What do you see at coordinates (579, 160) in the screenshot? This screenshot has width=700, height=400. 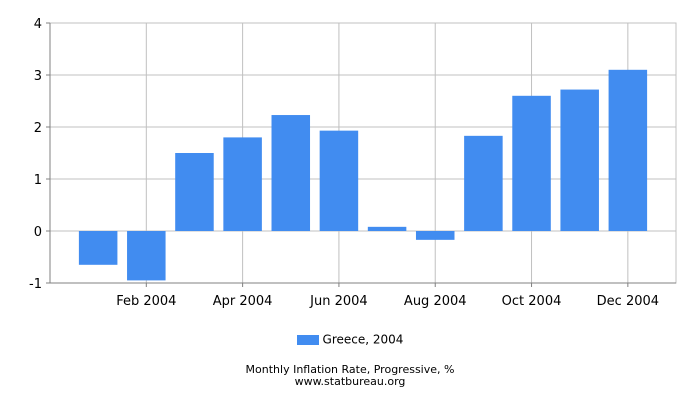 I see `bar-nov-2004` at bounding box center [579, 160].